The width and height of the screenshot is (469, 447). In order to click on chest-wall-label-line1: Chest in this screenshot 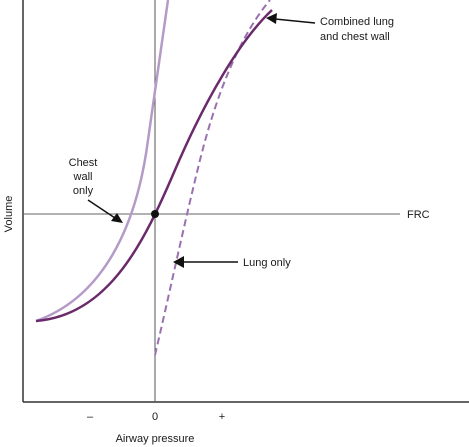, I will do `click(83, 163)`.